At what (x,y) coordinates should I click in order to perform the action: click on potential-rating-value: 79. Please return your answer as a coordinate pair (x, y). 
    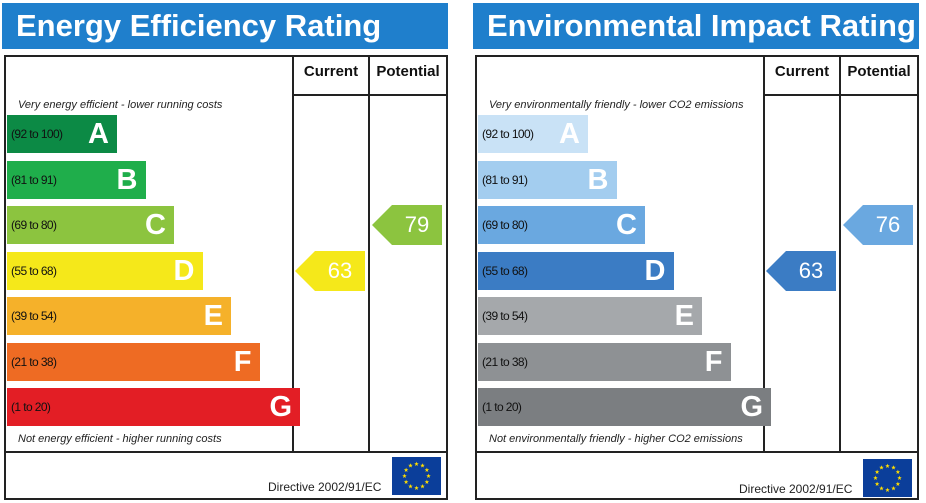
    Looking at the image, I should click on (417, 224).